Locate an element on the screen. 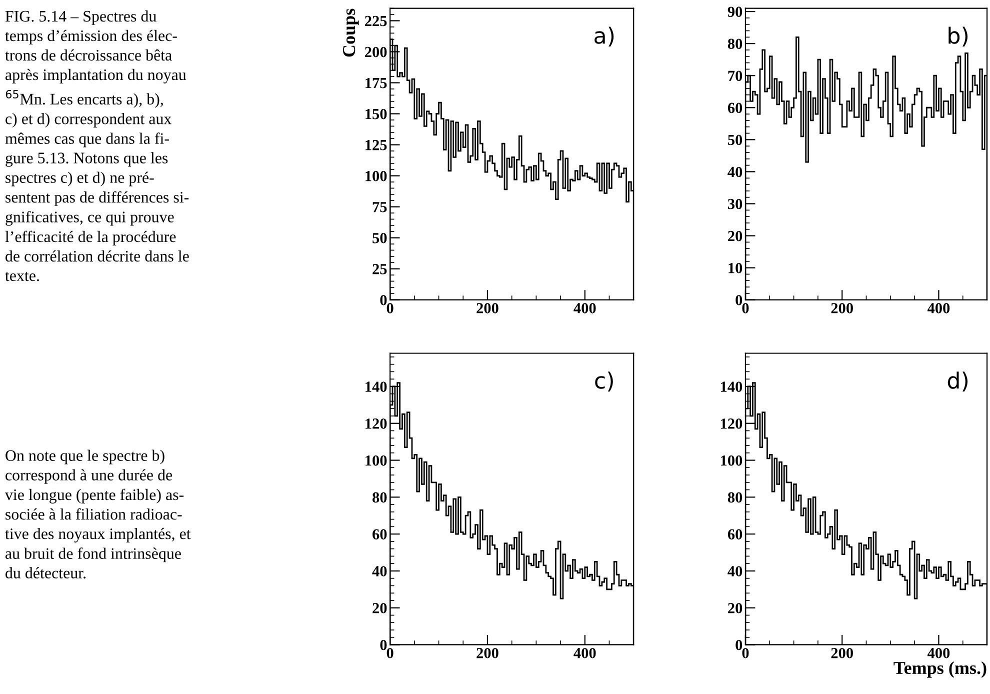 This screenshot has height=694, width=990. y-tick-label: 10 is located at coordinates (735, 268).